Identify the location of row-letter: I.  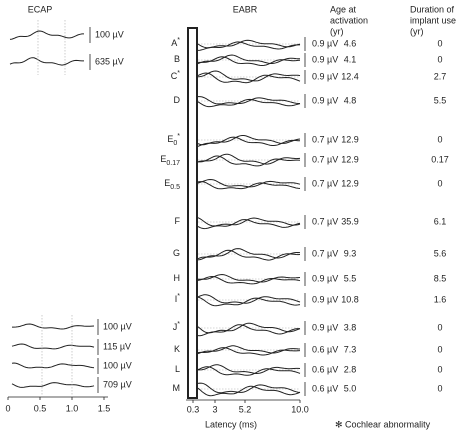
(176, 299).